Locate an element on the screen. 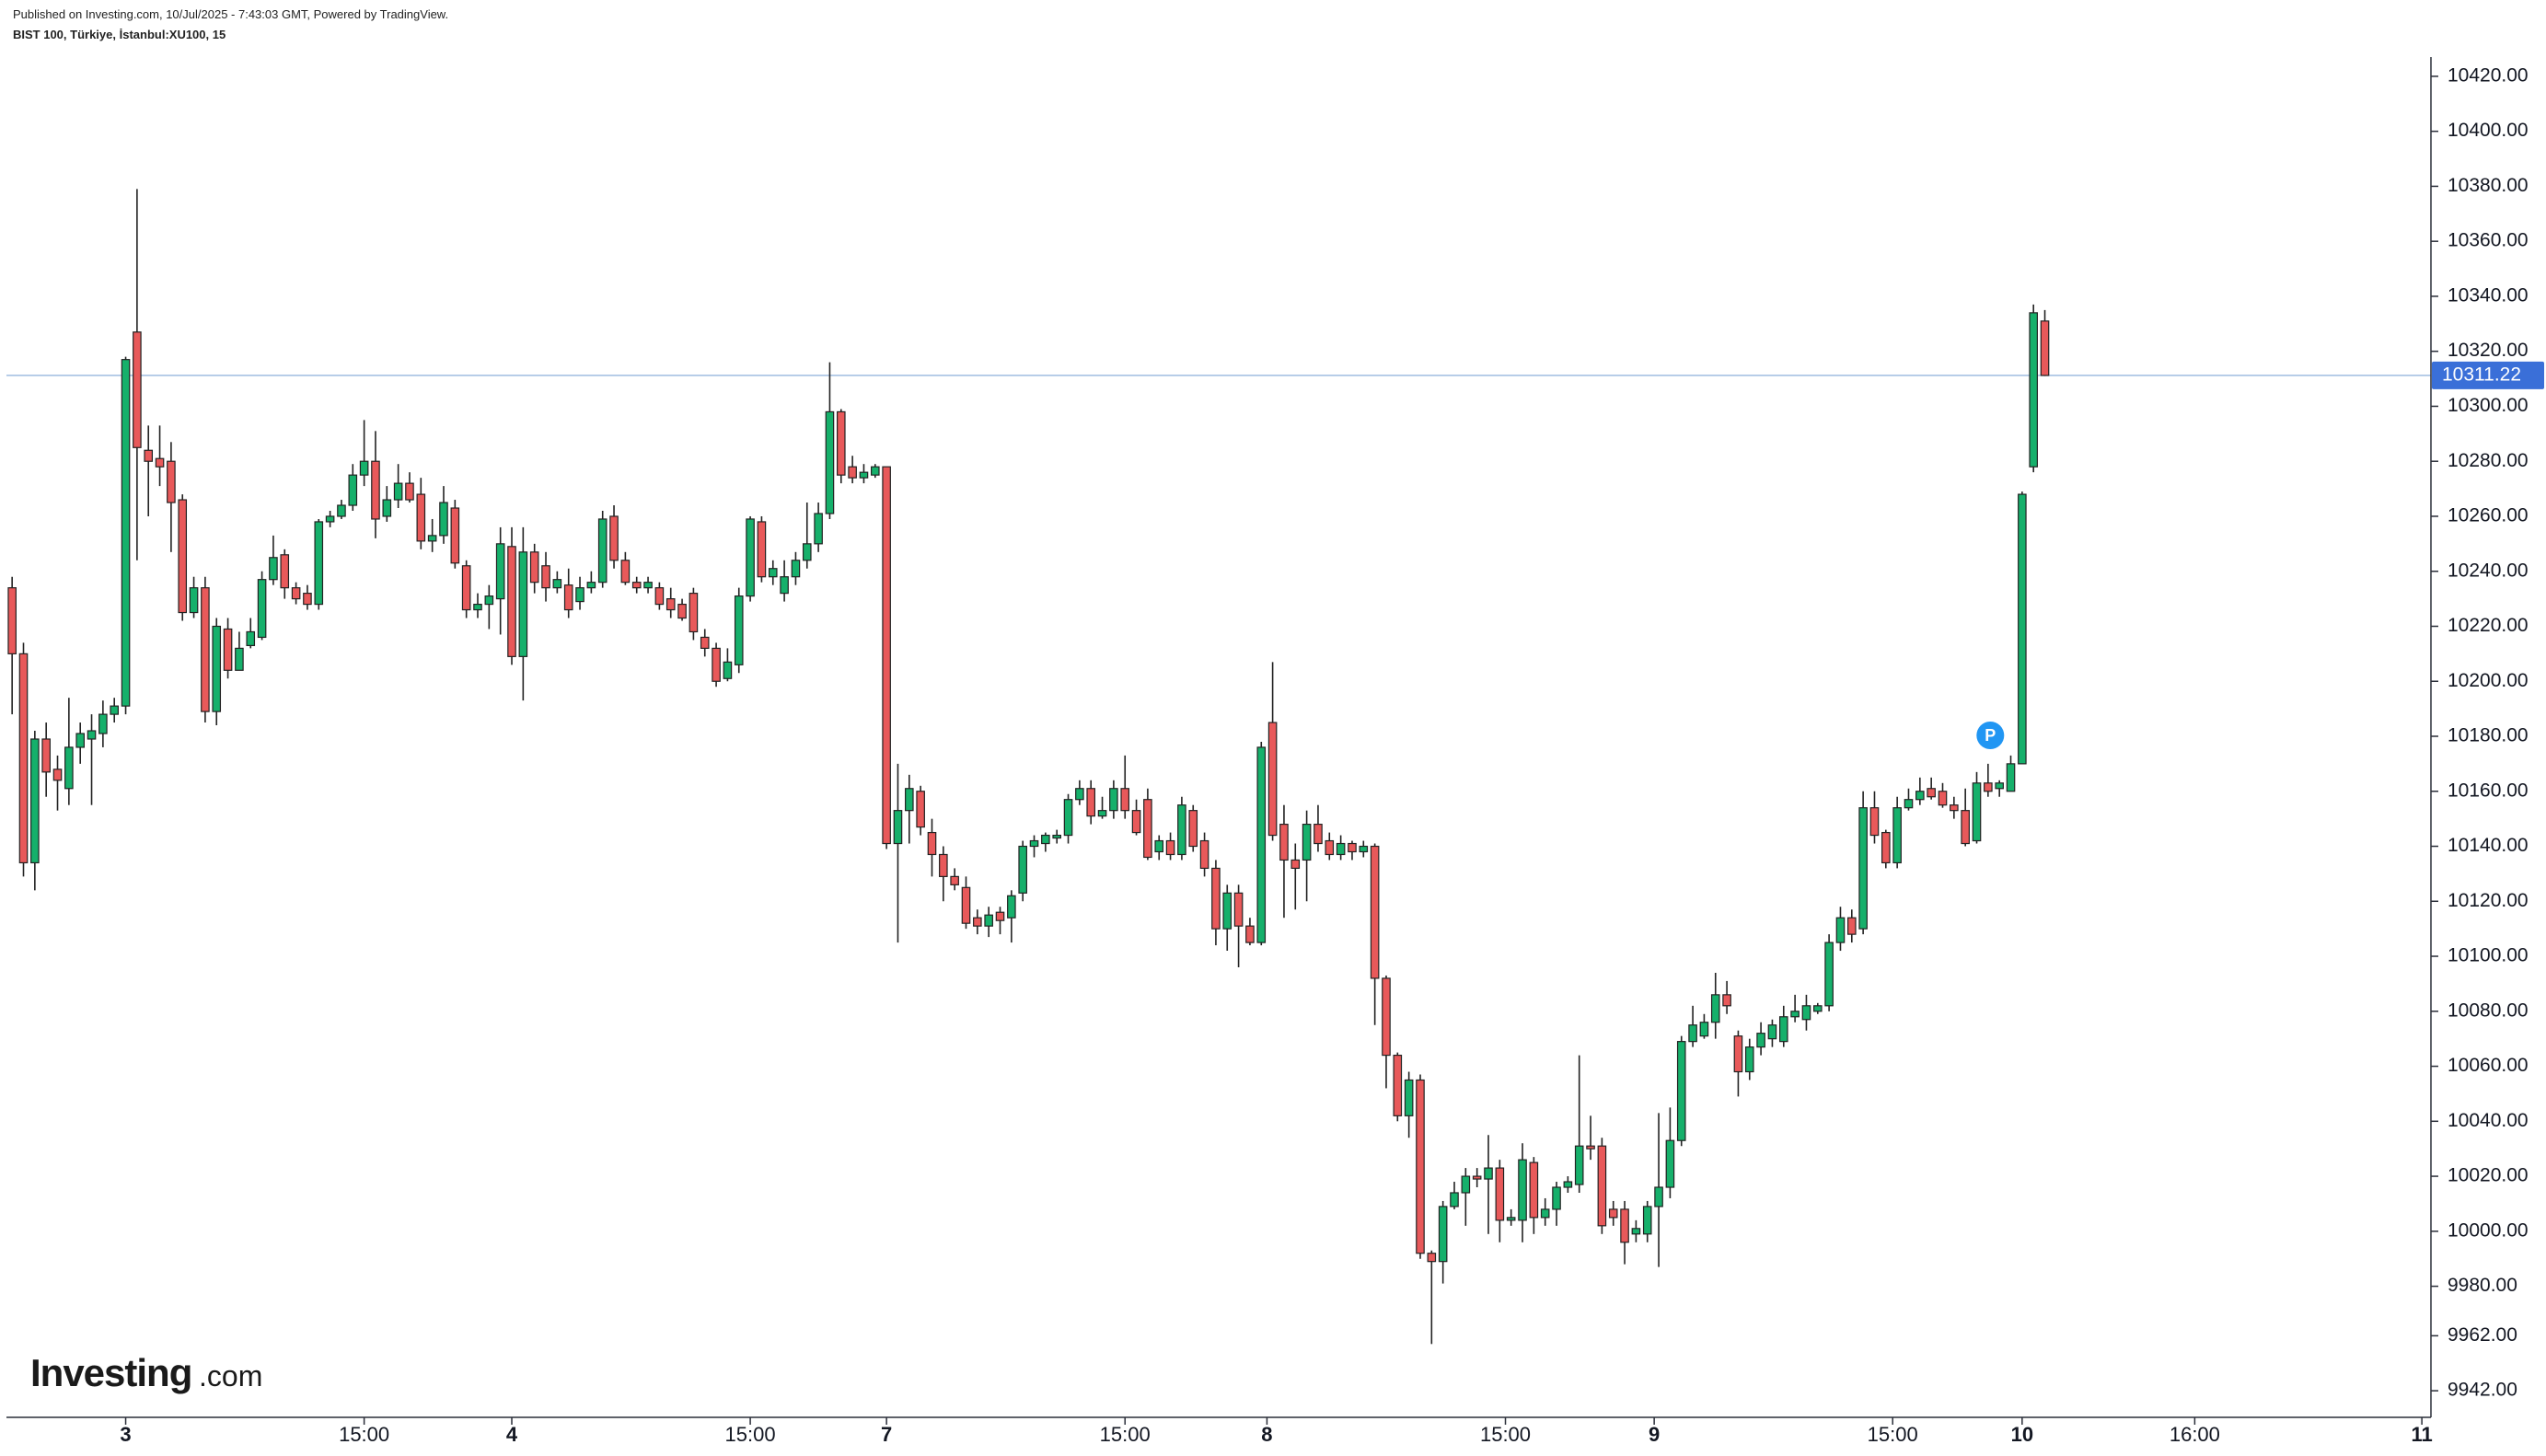 Image resolution: width=2546 pixels, height=1456 pixels. y-tick-label: 10260.00 is located at coordinates (2488, 515).